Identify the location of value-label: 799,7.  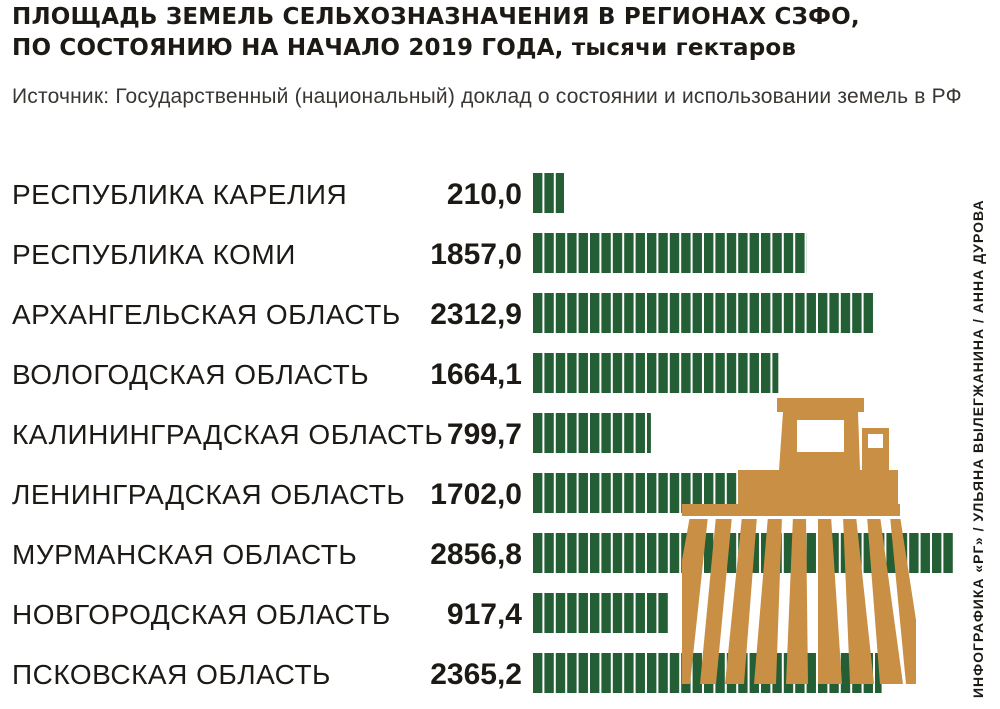
(484, 434).